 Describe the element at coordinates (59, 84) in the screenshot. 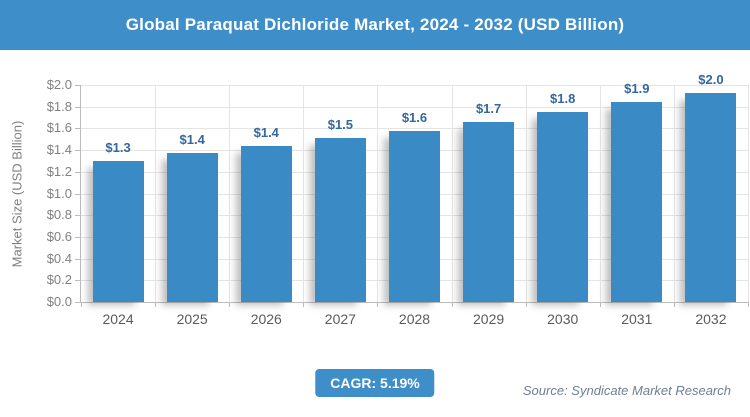

I see `y-tick-label: $2.0` at that location.